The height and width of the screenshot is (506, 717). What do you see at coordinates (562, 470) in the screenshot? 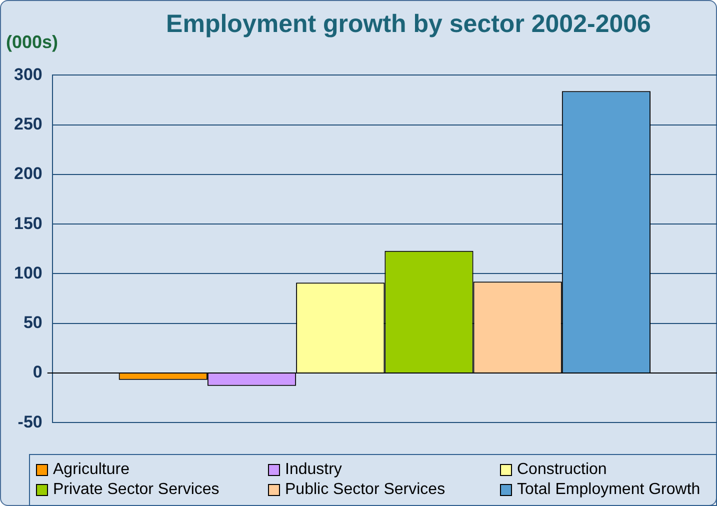
I see `legend-label: Construction` at bounding box center [562, 470].